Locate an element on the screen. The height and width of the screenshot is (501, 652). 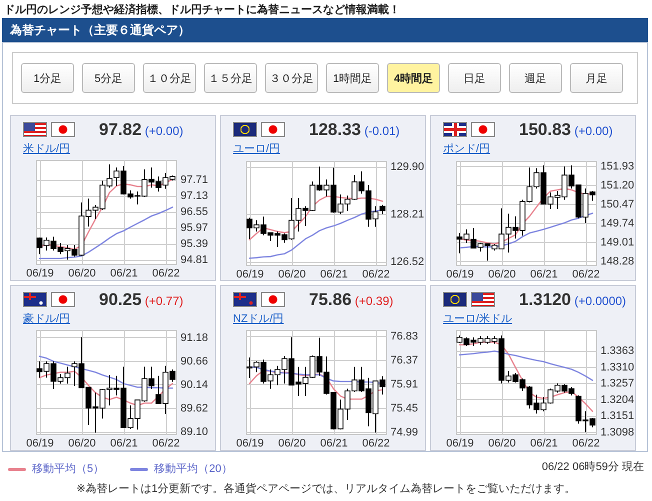
chart-title: ポンド/円 is located at coordinates (466, 149).